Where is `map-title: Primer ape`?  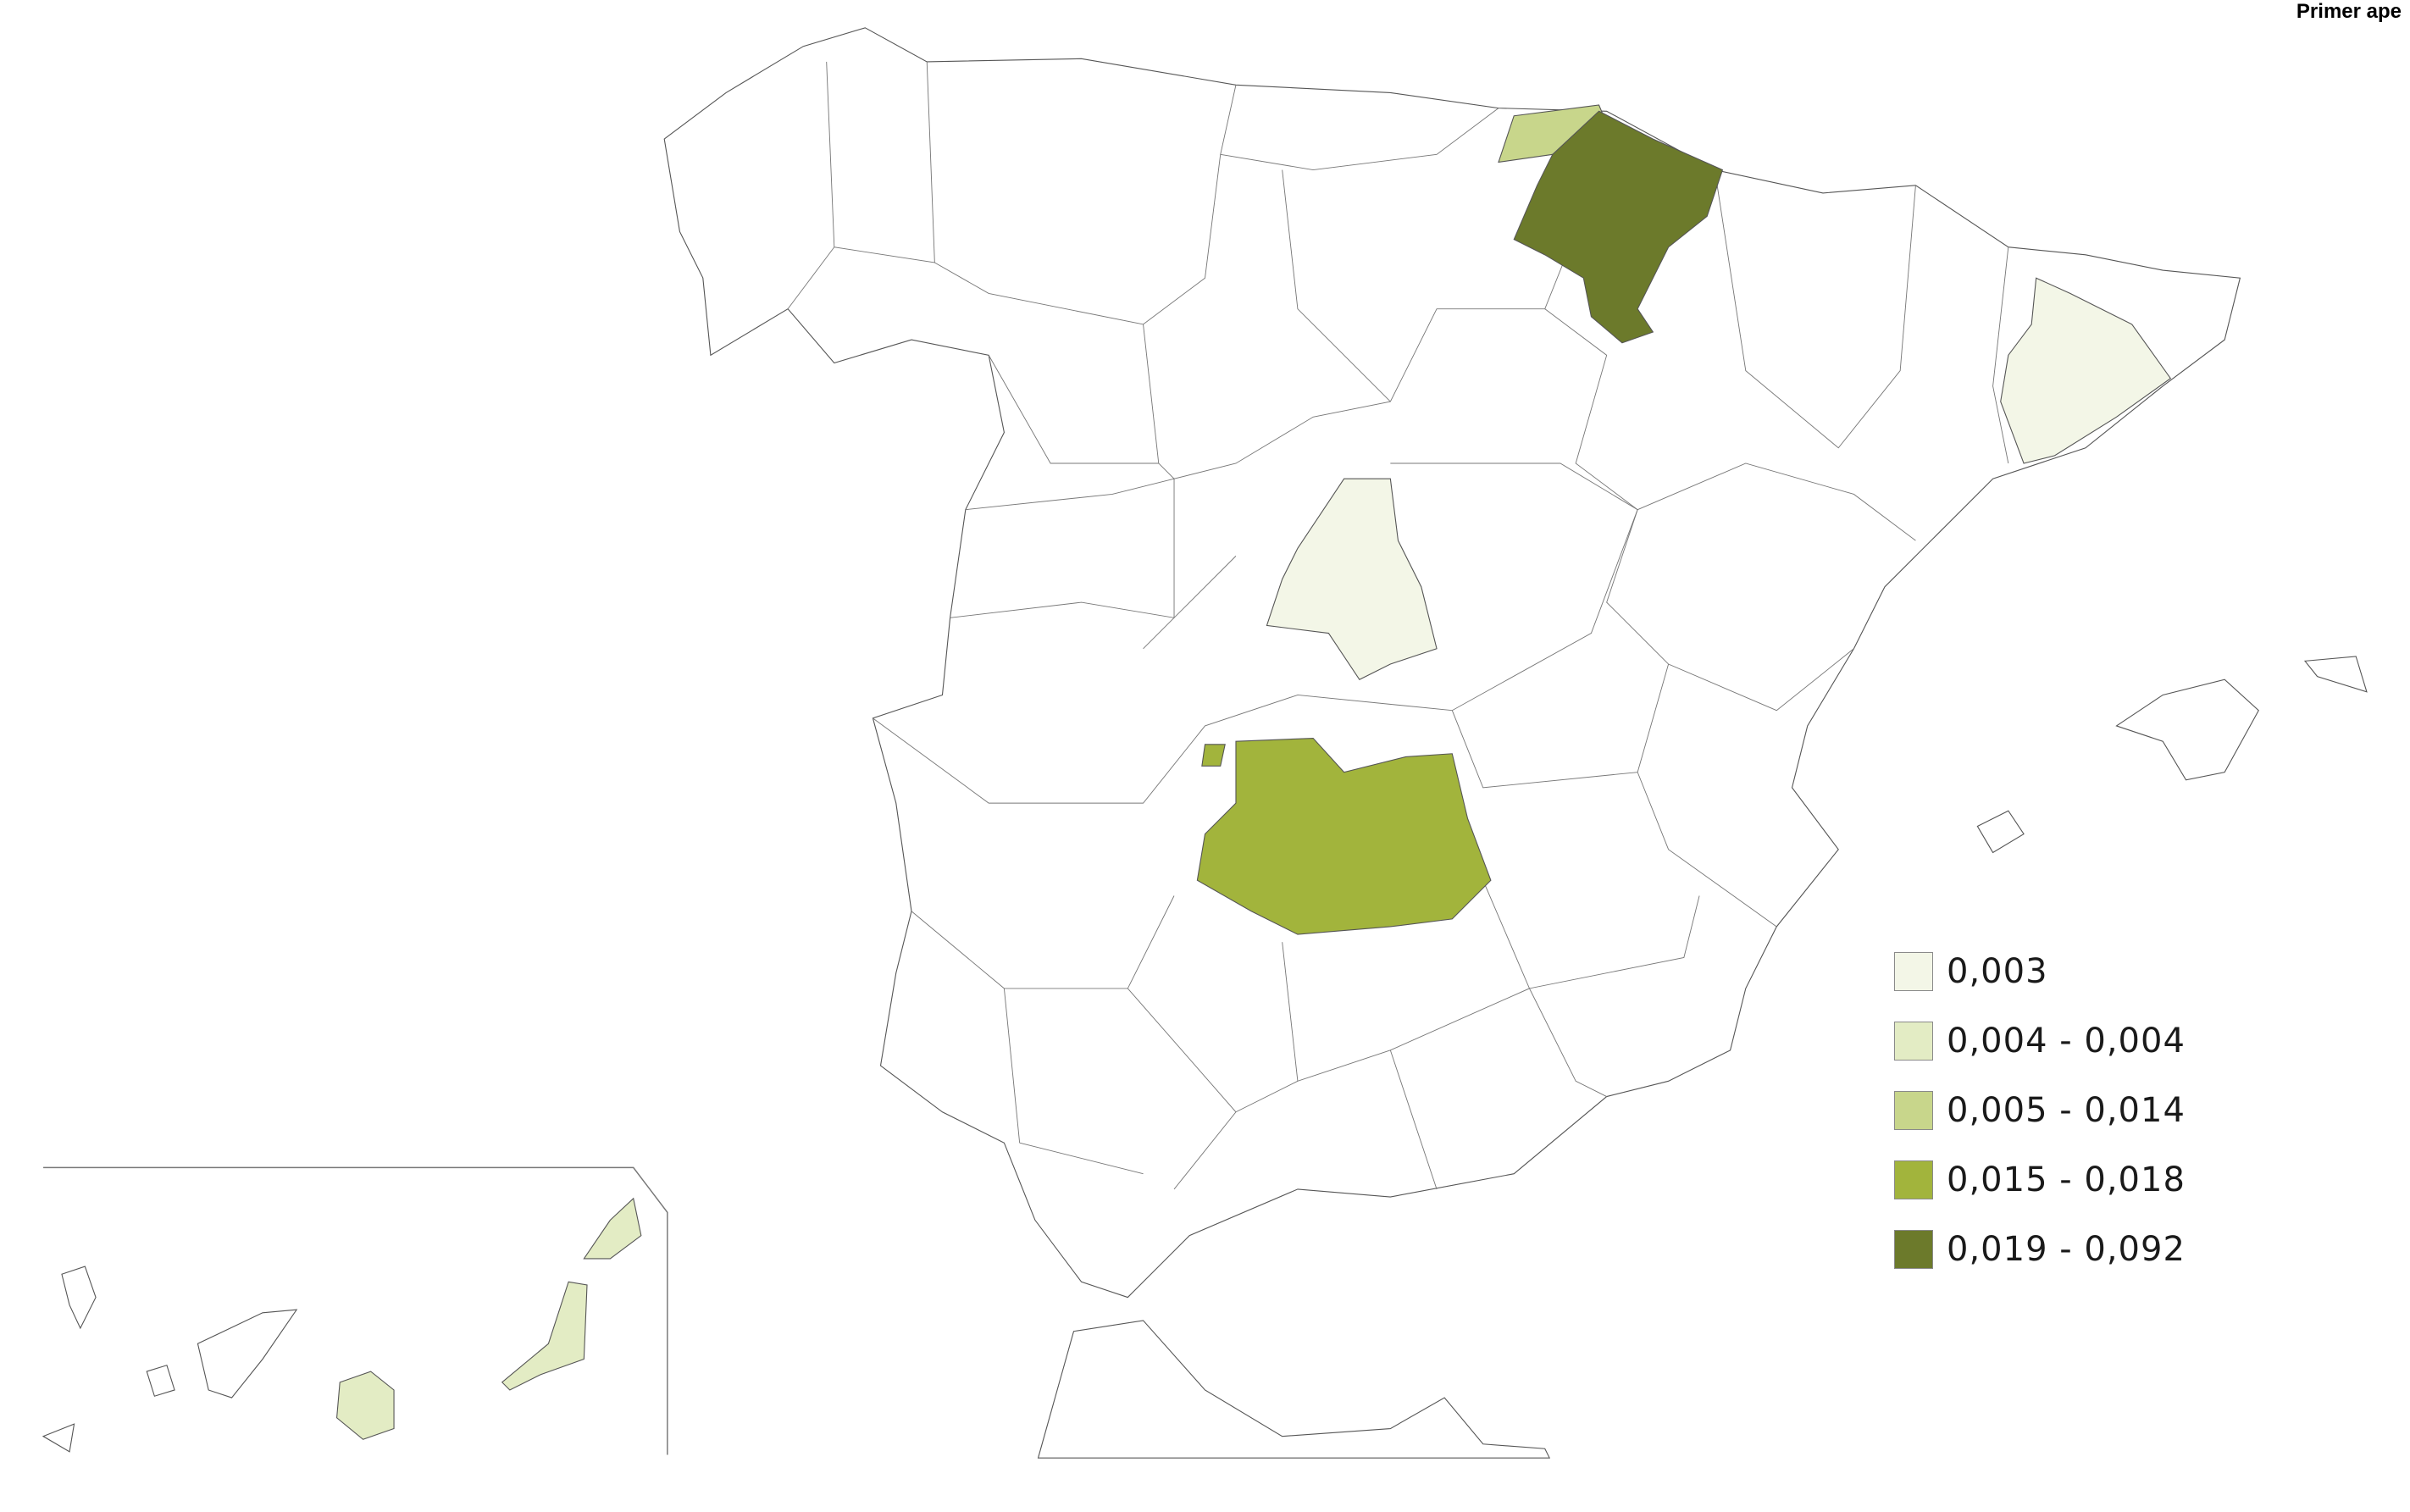 map-title: Primer ape is located at coordinates (2349, 11).